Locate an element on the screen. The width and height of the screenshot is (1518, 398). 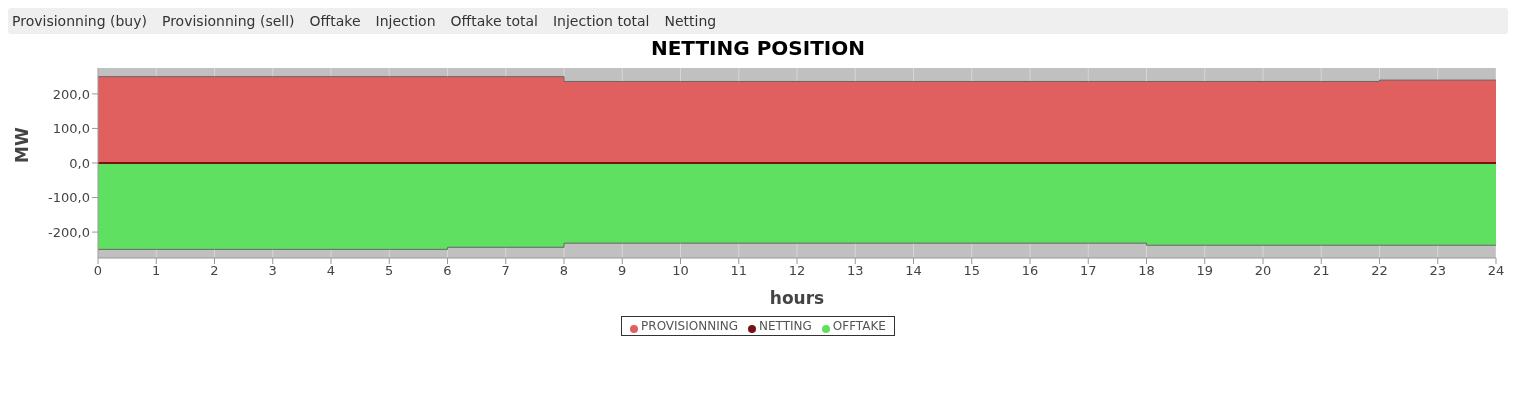
x-tick-label: 16 is located at coordinates (1030, 271).